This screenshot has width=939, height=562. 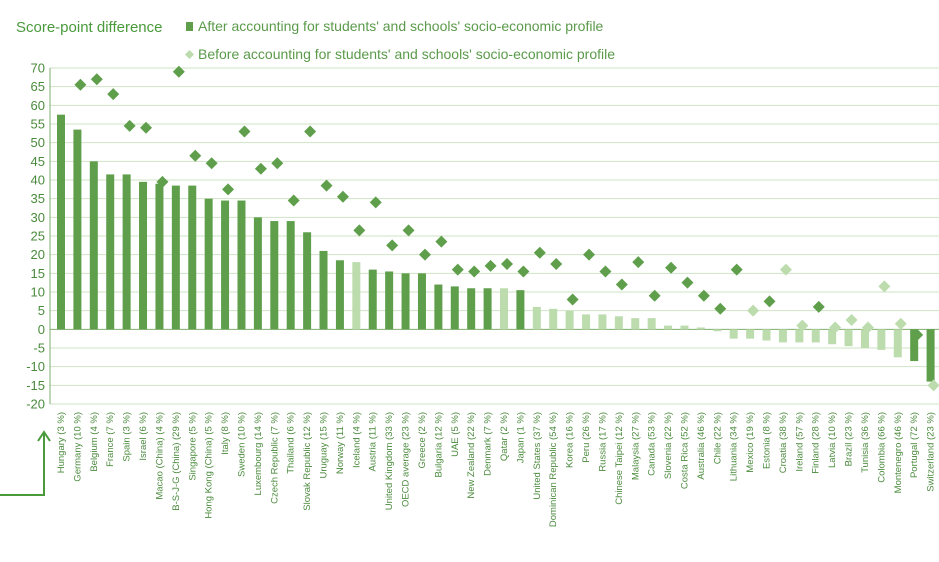 I want to click on x-tick-label: Bulgaria (12 %), so click(x=438, y=444).